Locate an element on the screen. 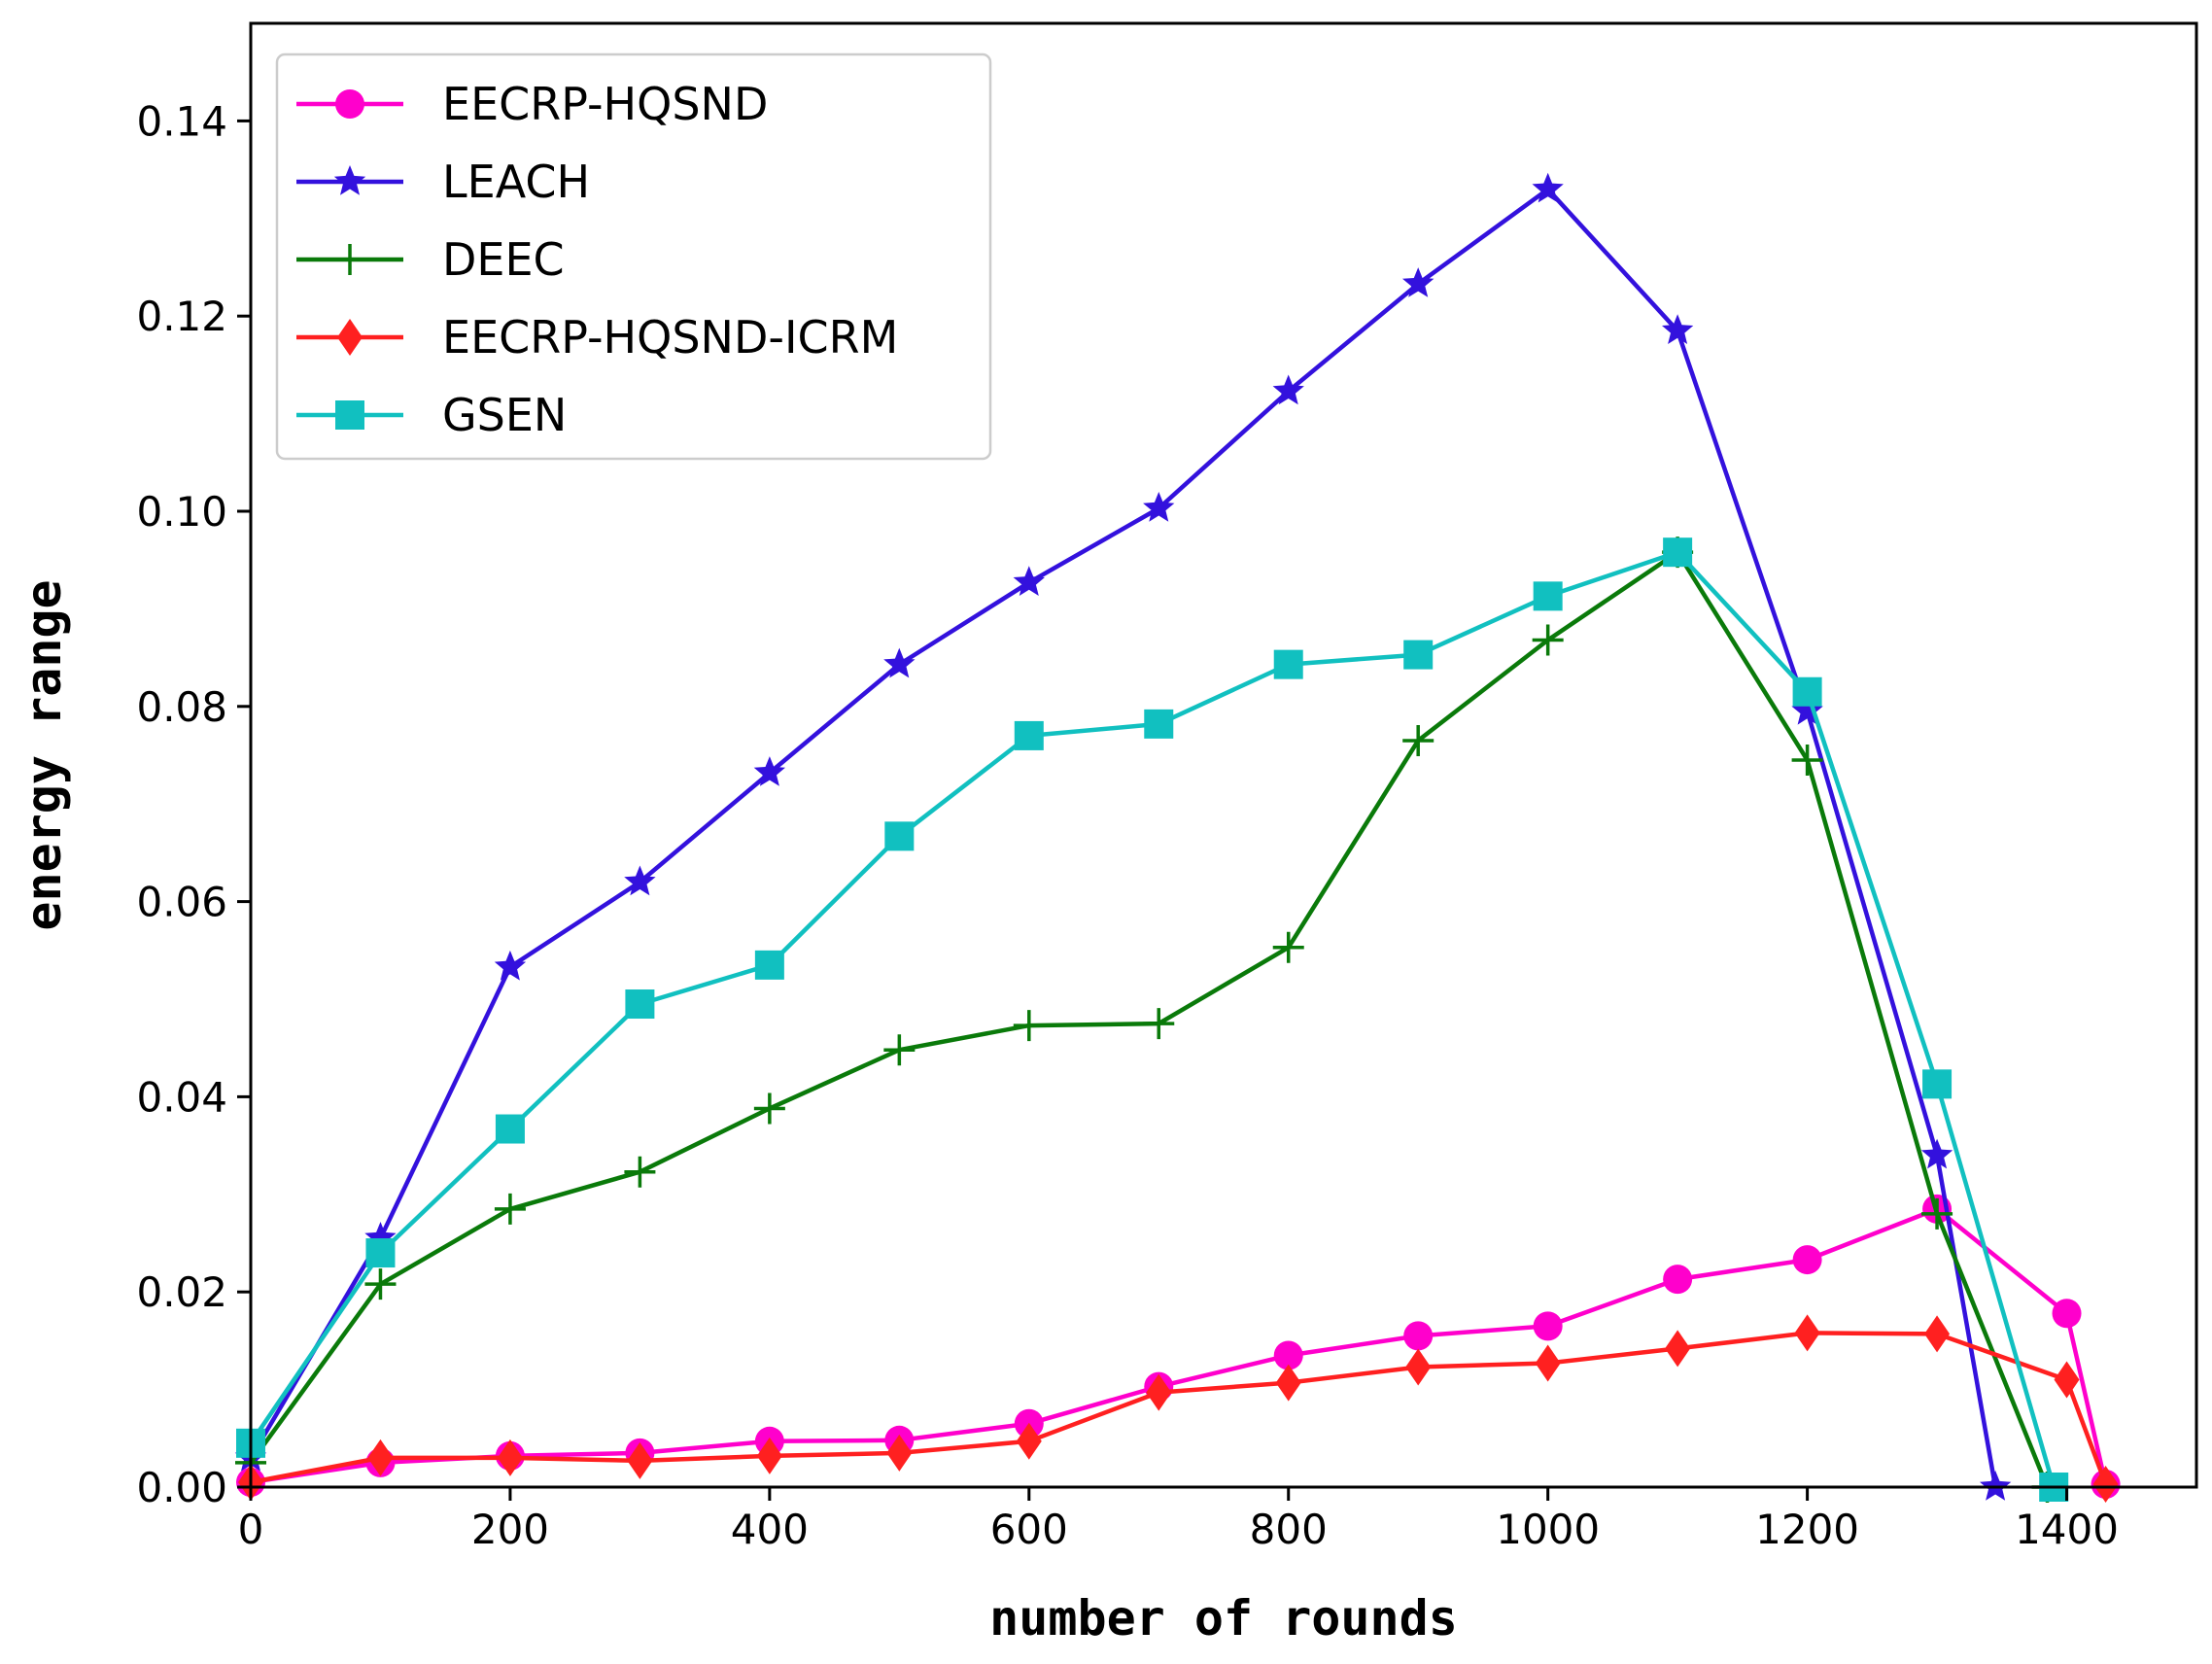 The image size is (2212, 1664). legend-marker-gsen is located at coordinates (349, 415).